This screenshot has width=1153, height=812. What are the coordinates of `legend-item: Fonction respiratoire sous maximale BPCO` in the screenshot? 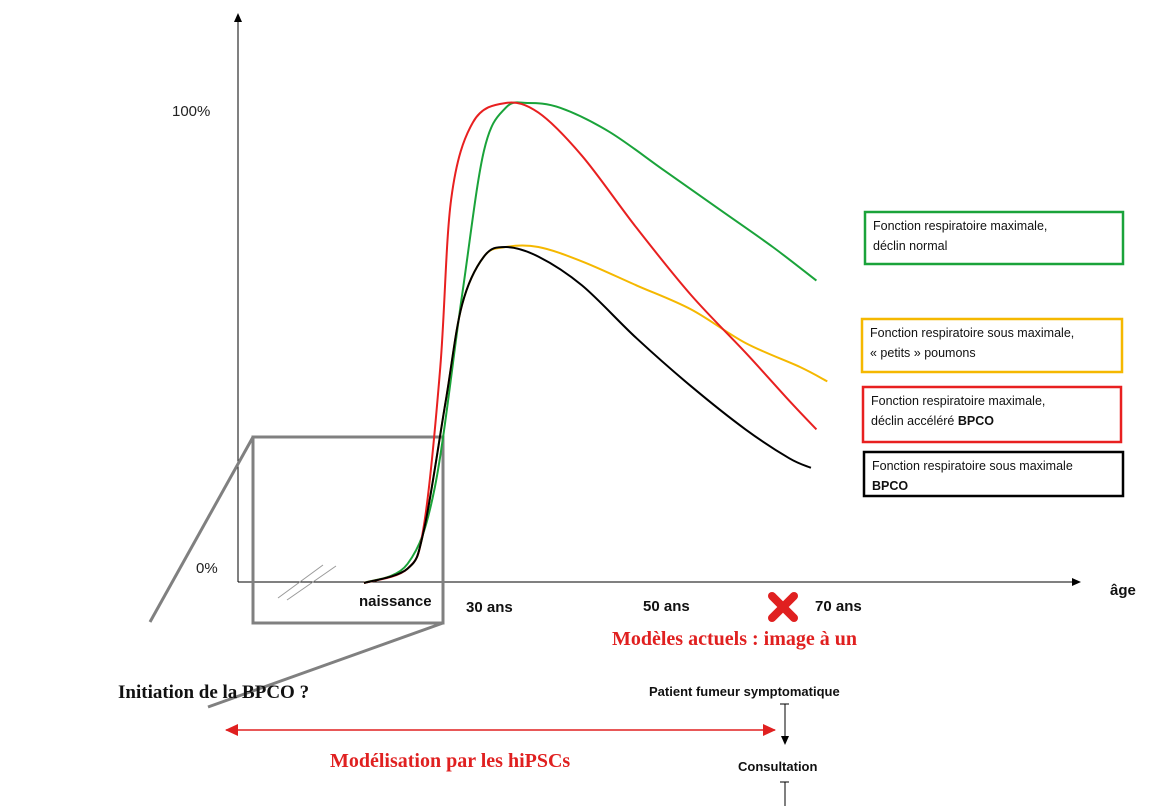 It's located at (993, 474).